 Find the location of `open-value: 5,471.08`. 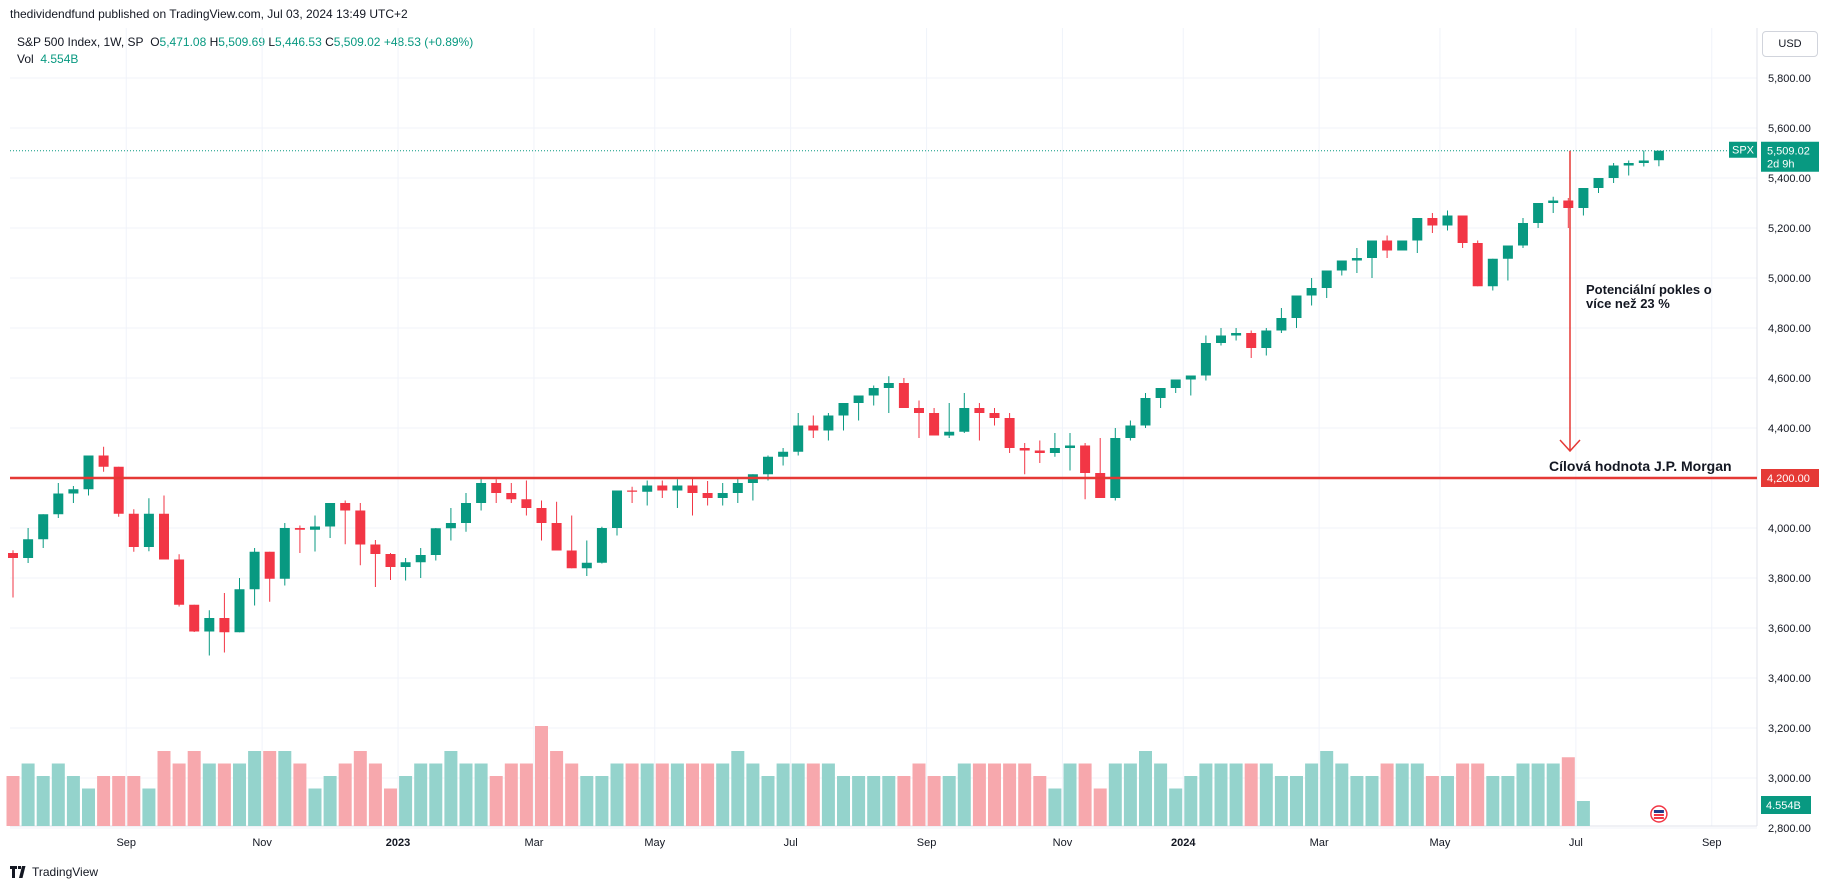

open-value: 5,471.08 is located at coordinates (183, 42).